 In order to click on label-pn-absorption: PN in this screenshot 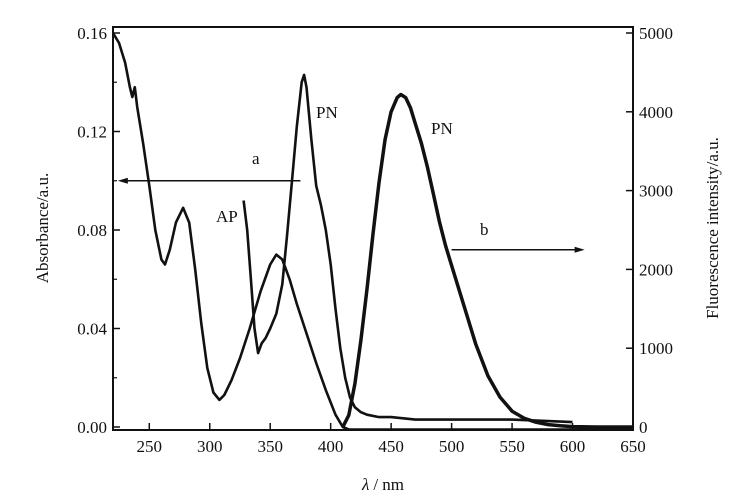, I will do `click(327, 112)`.